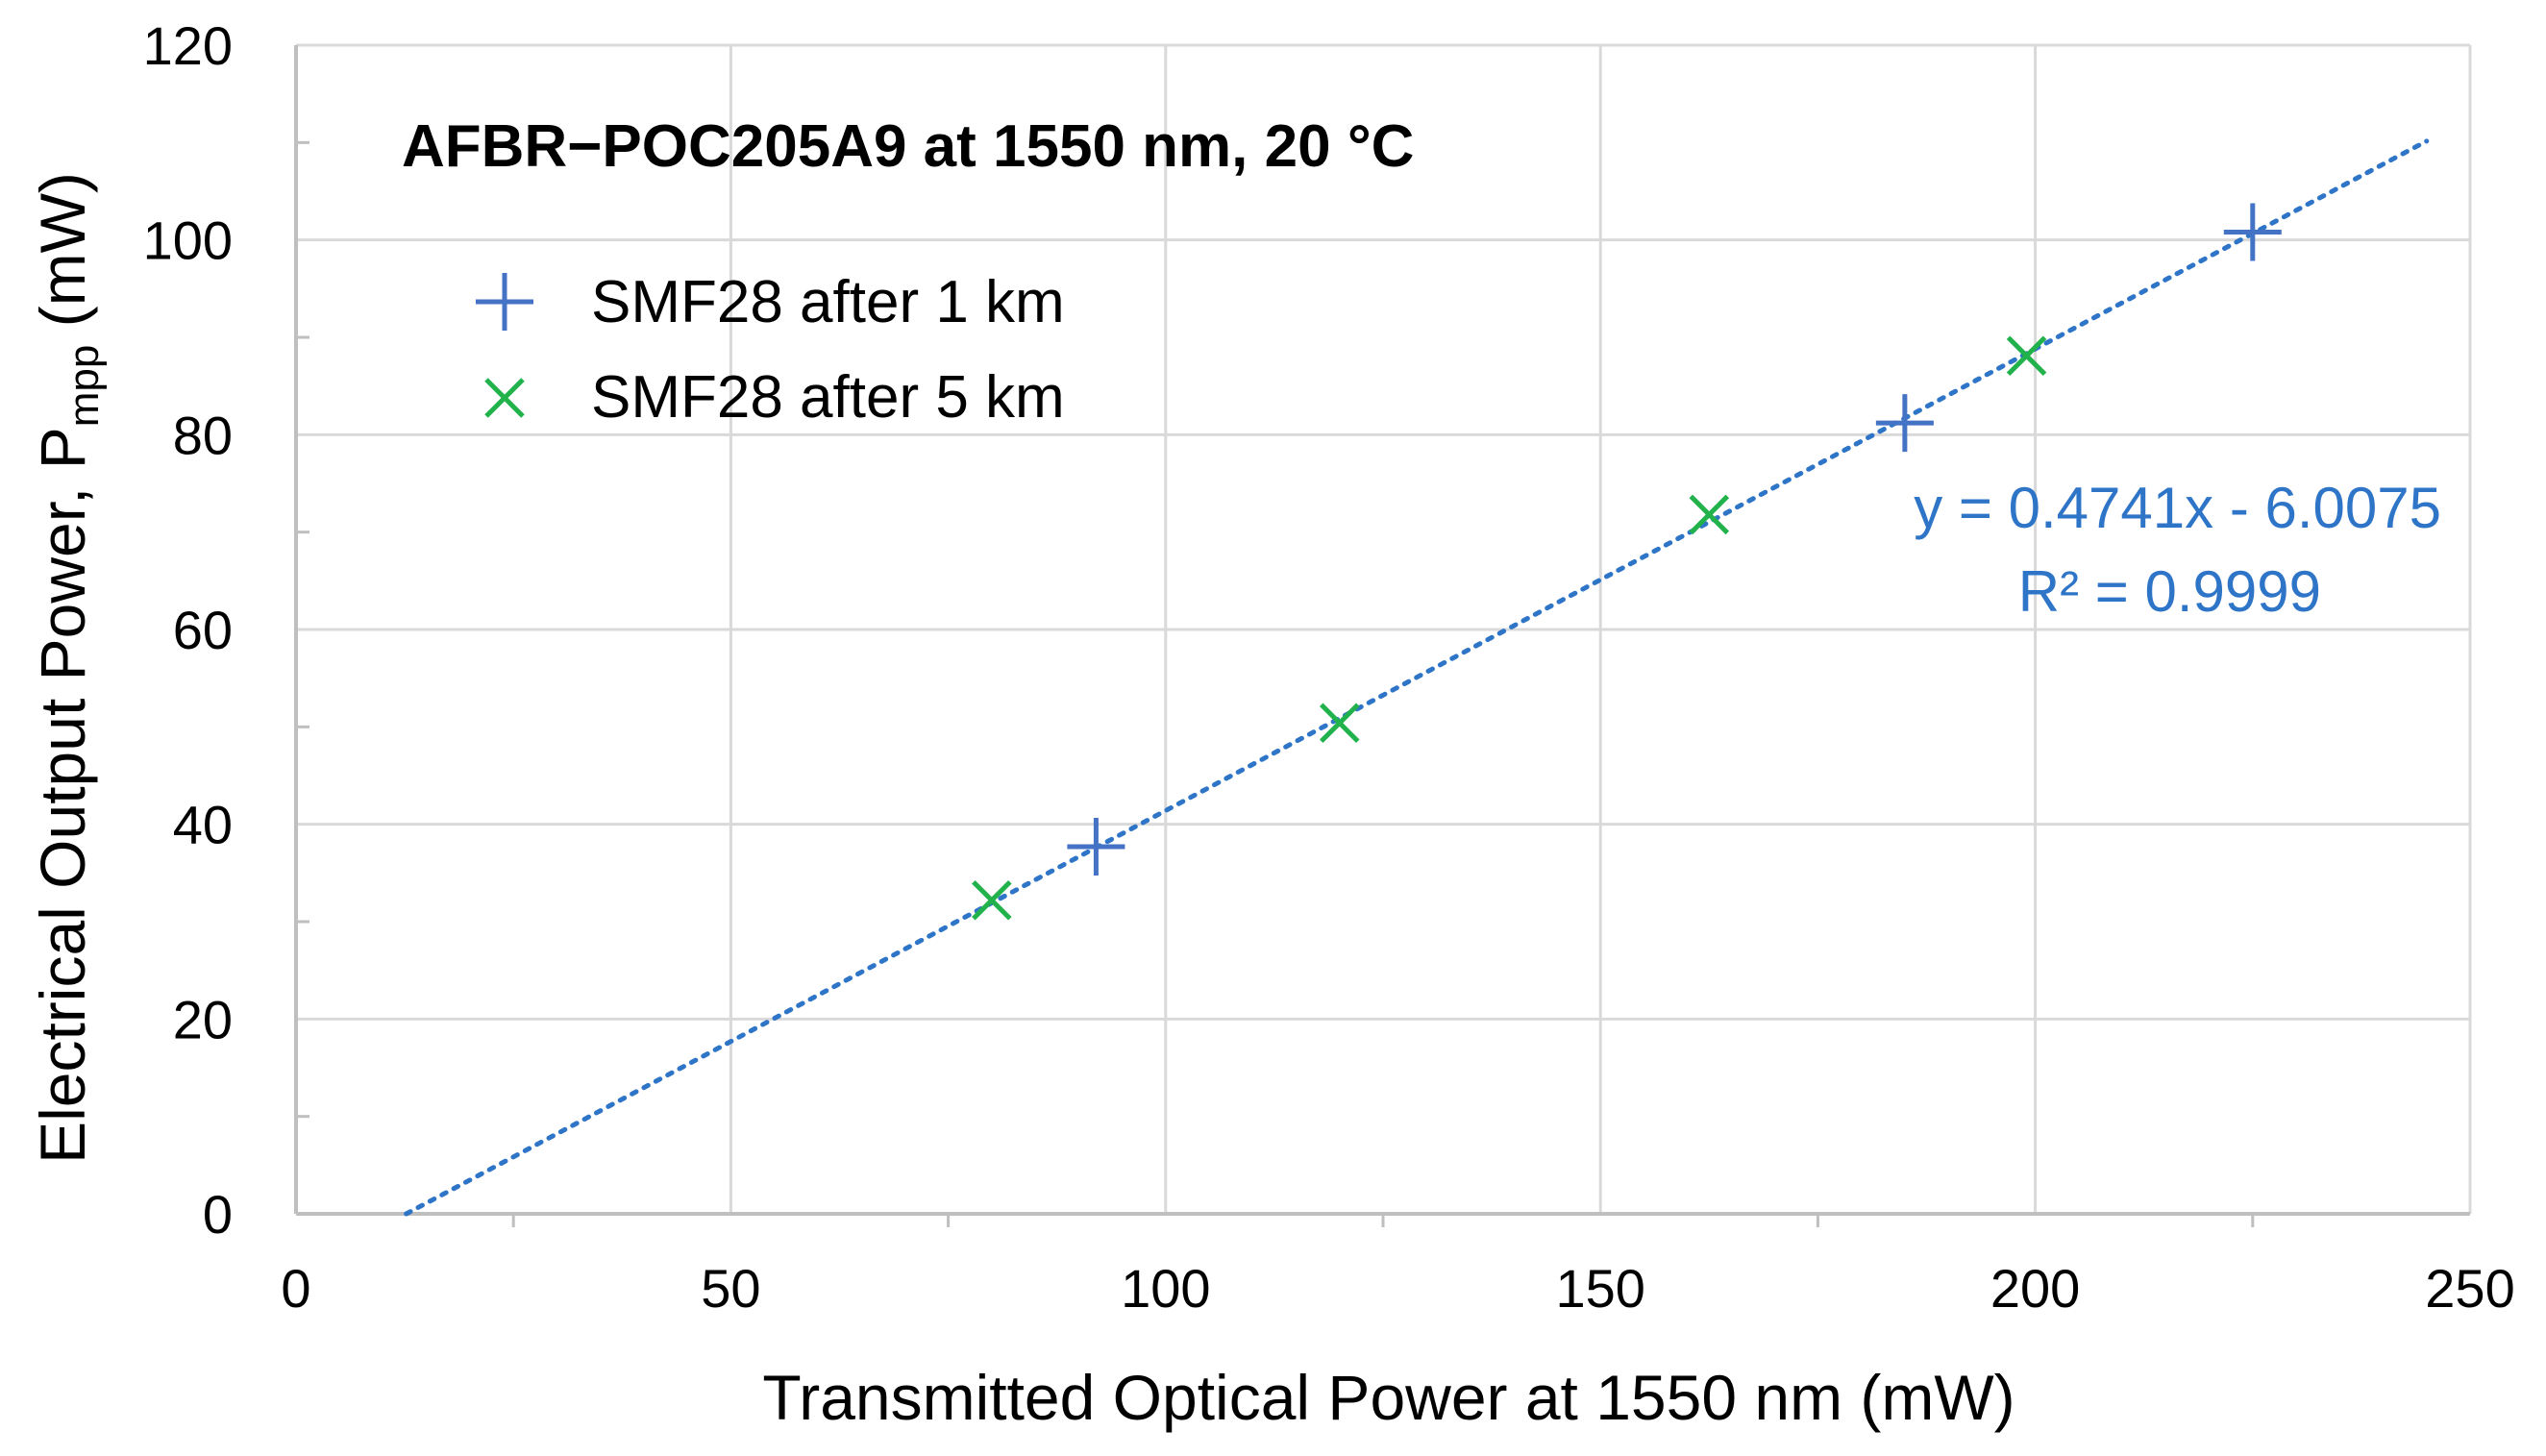  Describe the element at coordinates (730, 1289) in the screenshot. I see `x-tick-label: 50` at that location.